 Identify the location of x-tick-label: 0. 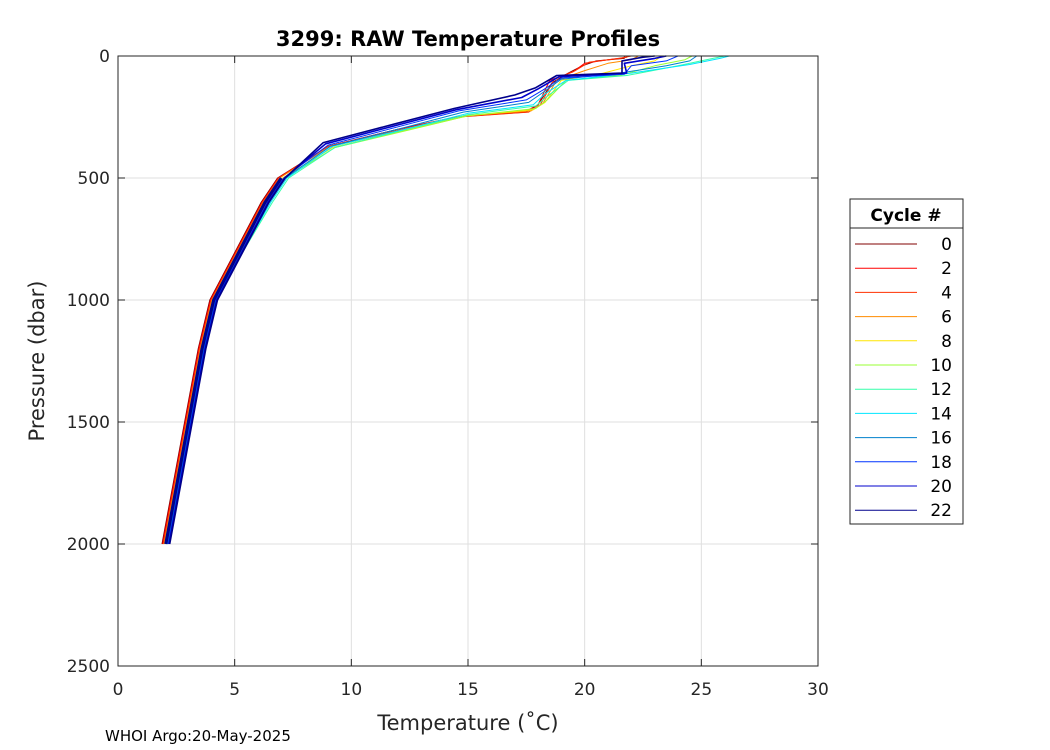
(118, 690).